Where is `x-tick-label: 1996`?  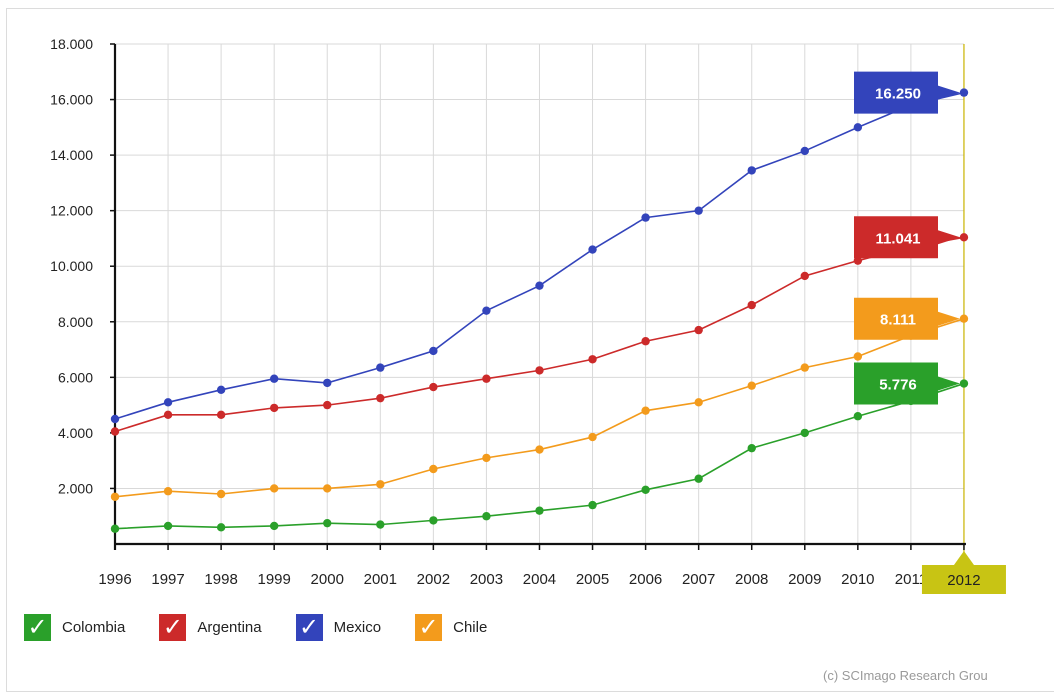 x-tick-label: 1996 is located at coordinates (114, 579).